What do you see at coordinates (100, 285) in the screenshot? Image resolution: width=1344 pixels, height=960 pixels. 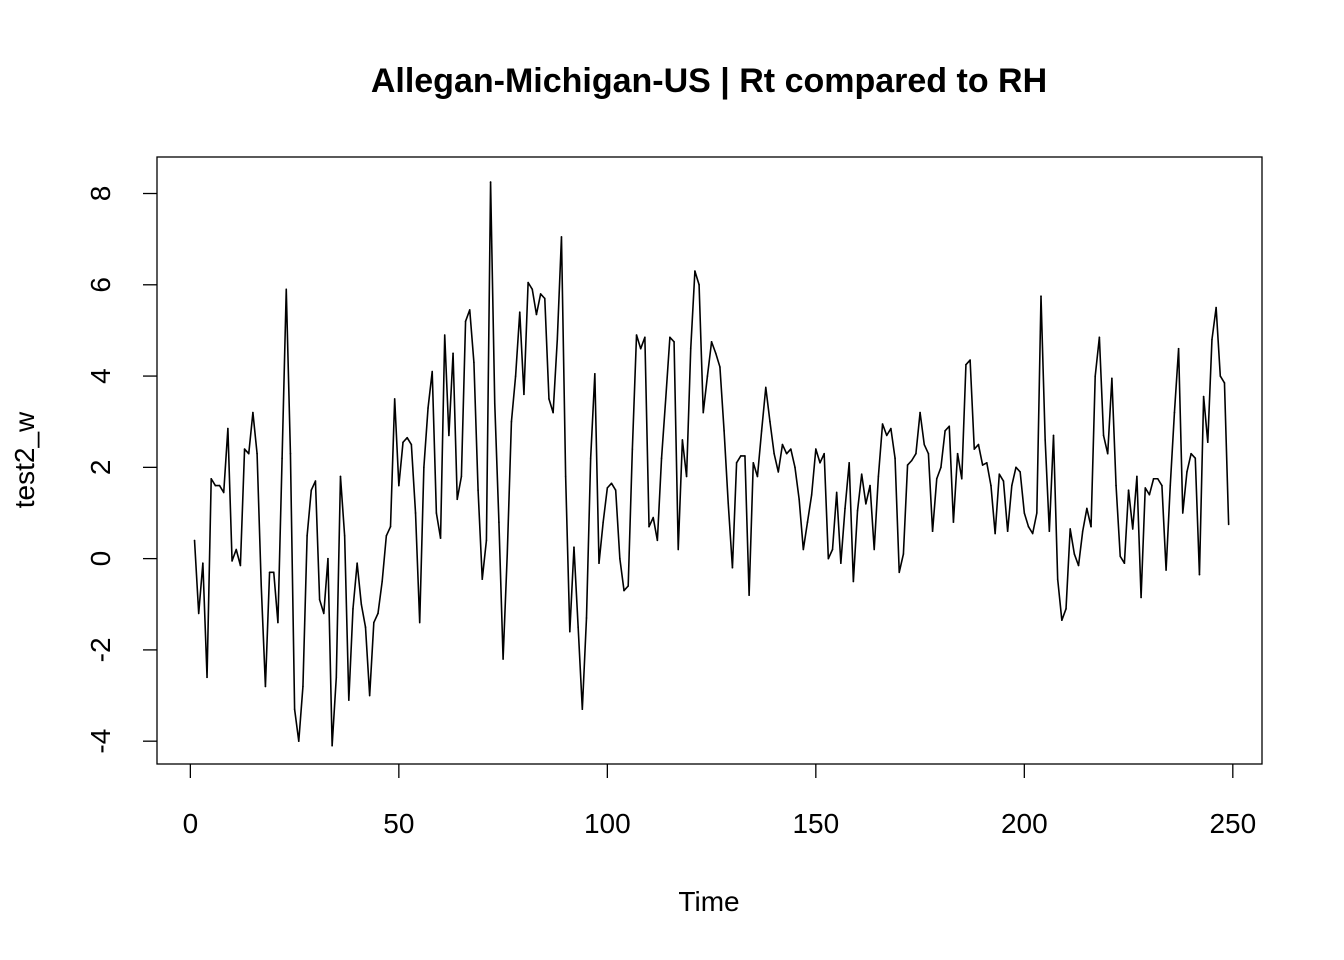 I see `y-tick-label: 6` at bounding box center [100, 285].